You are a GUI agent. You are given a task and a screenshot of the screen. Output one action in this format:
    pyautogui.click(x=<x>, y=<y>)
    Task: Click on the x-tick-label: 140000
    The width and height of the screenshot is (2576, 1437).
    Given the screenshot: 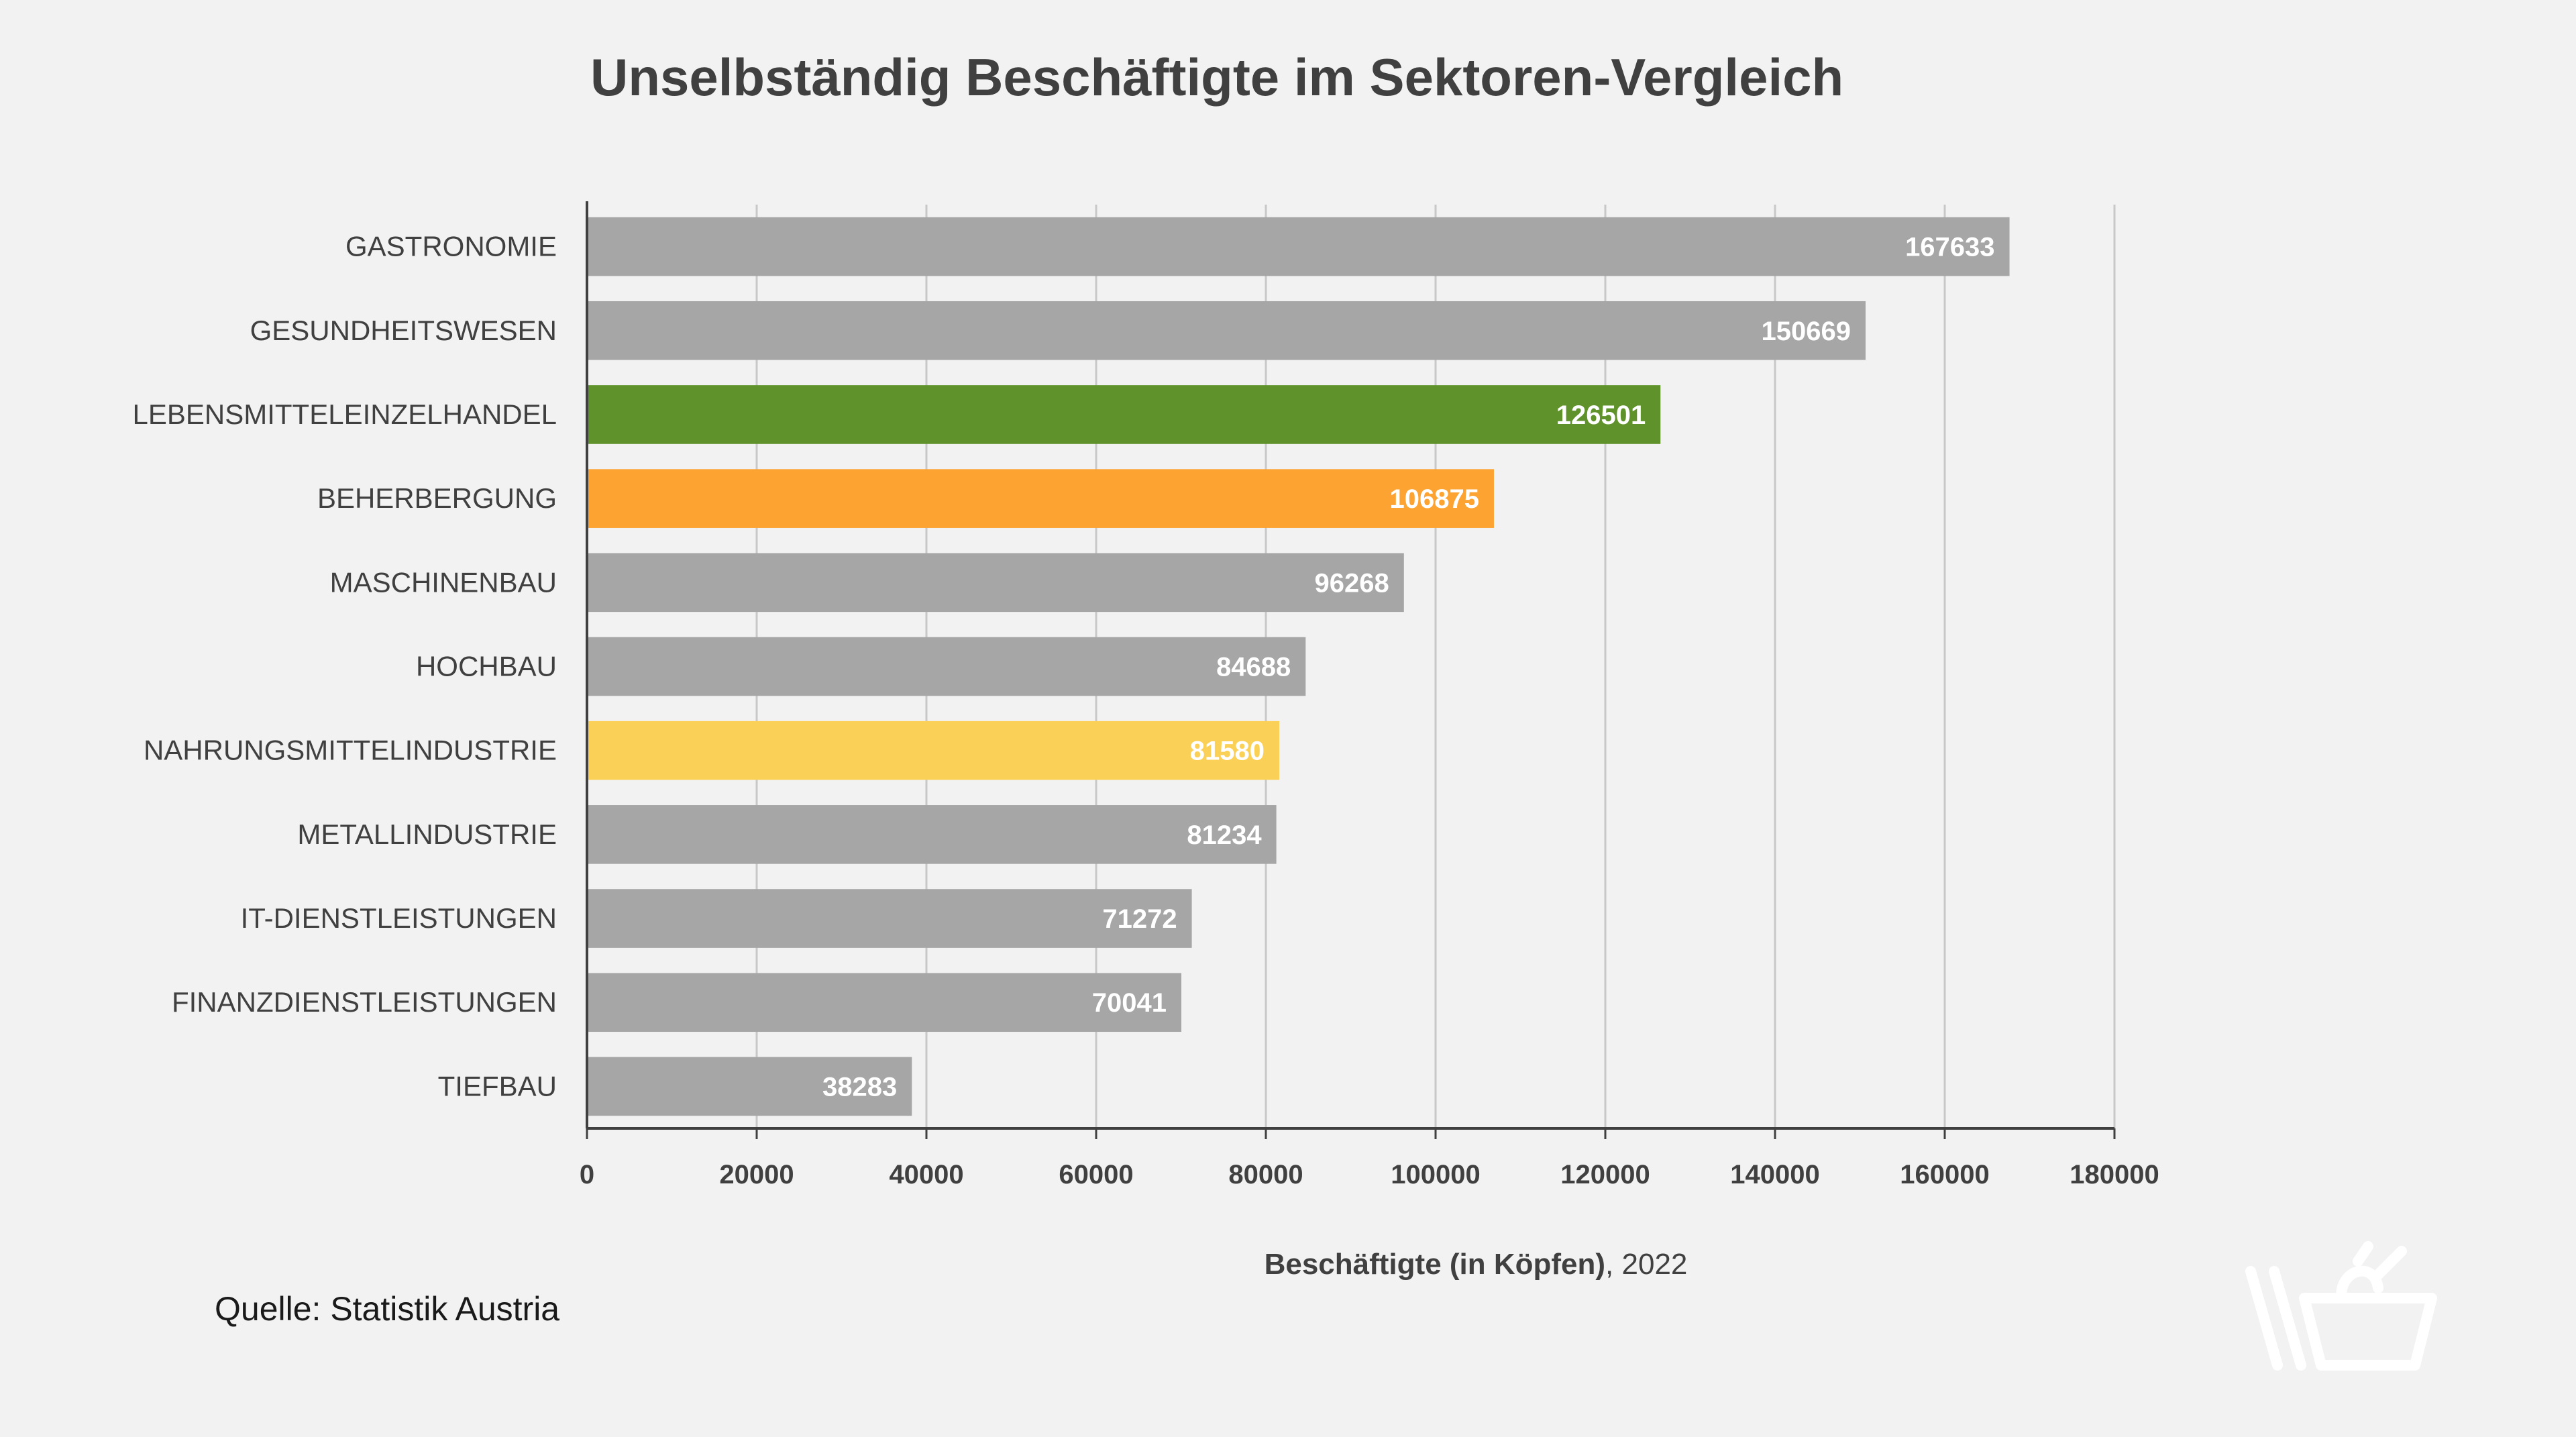 What is the action you would take?
    pyautogui.click(x=1774, y=1174)
    